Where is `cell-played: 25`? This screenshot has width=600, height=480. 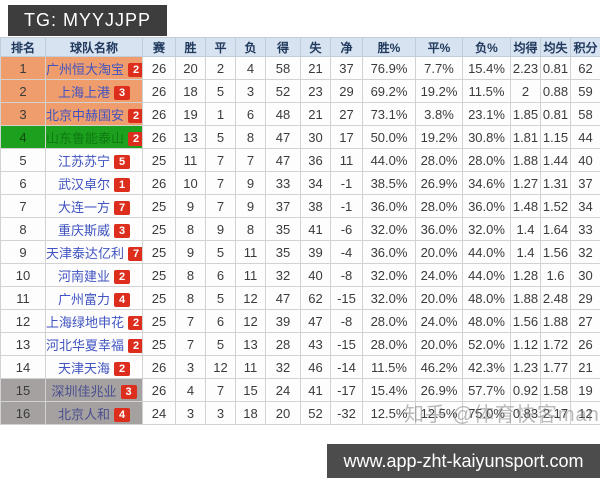
cell-played: 25 is located at coordinates (159, 160).